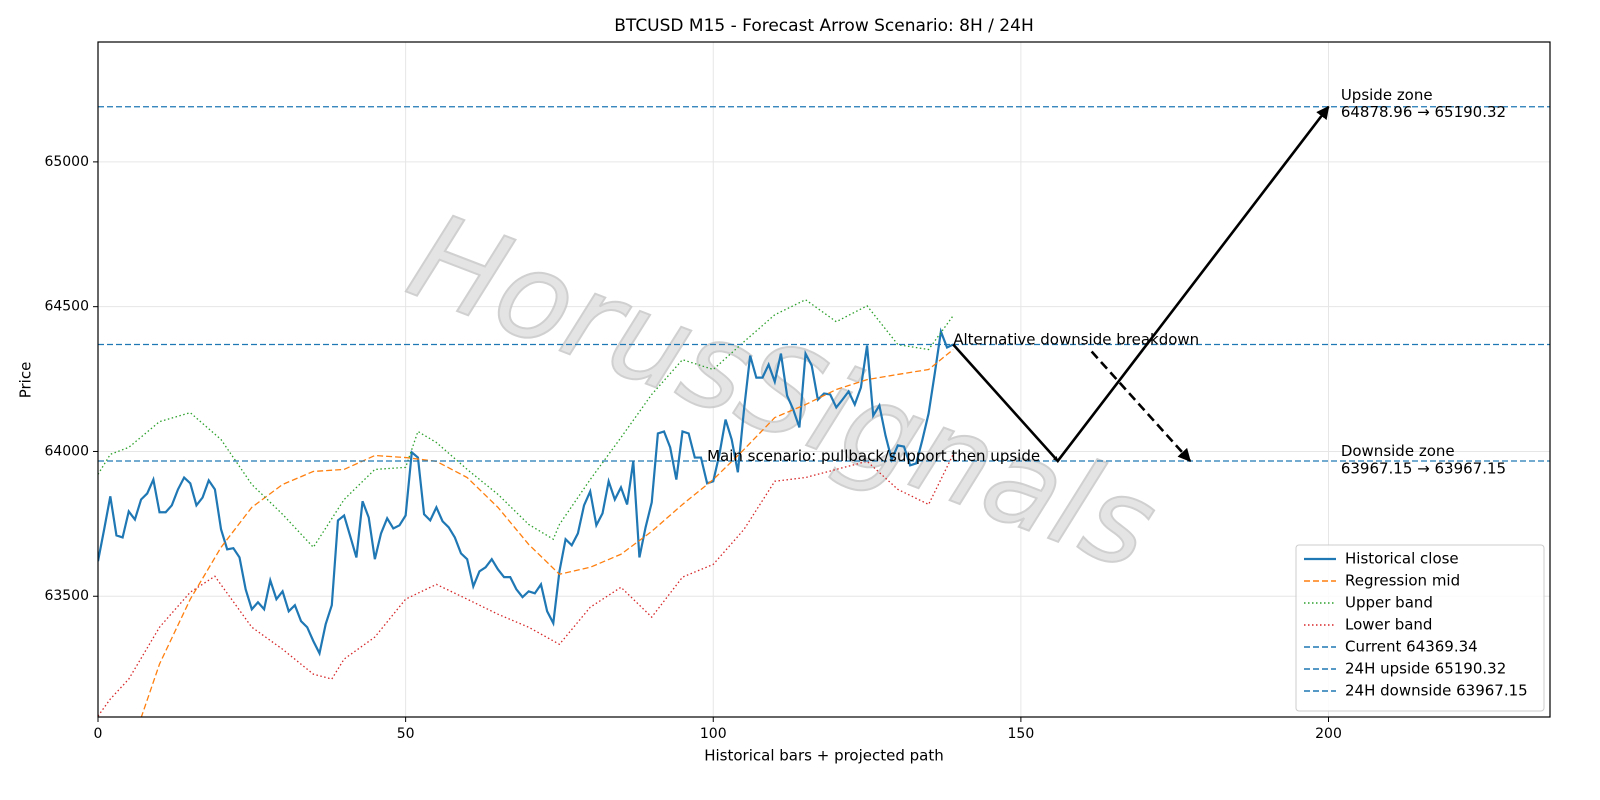 Image resolution: width=1600 pixels, height=800 pixels. Describe the element at coordinates (1436, 691) in the screenshot. I see `legend-label: 24H downside 63967.15` at that location.